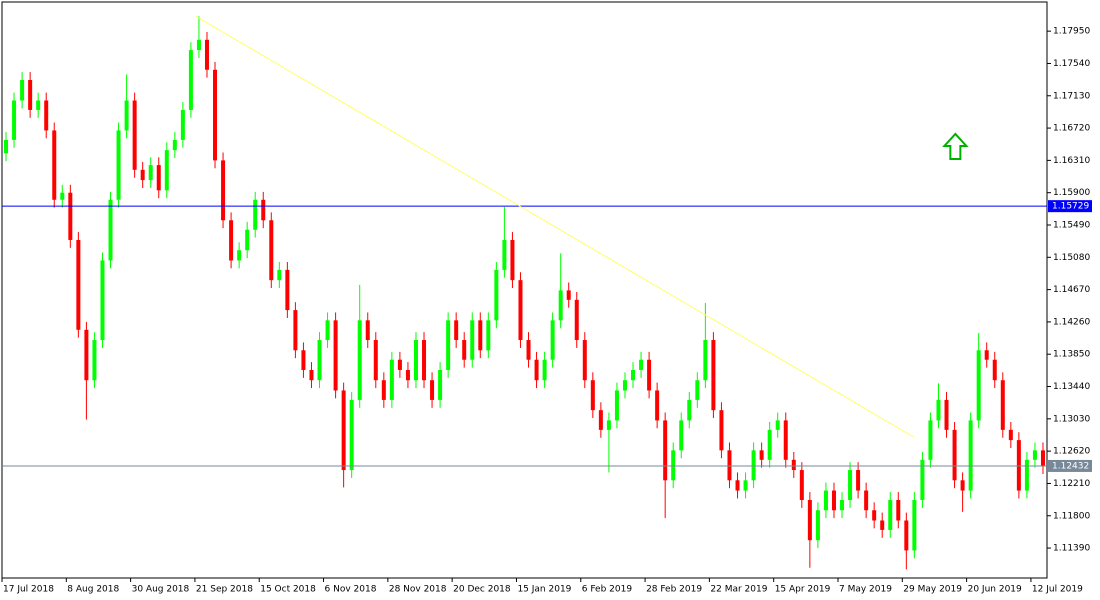 The image size is (1100, 600). What do you see at coordinates (803, 590) in the screenshot?
I see `x-tick-label: 15 Apr 2019` at bounding box center [803, 590].